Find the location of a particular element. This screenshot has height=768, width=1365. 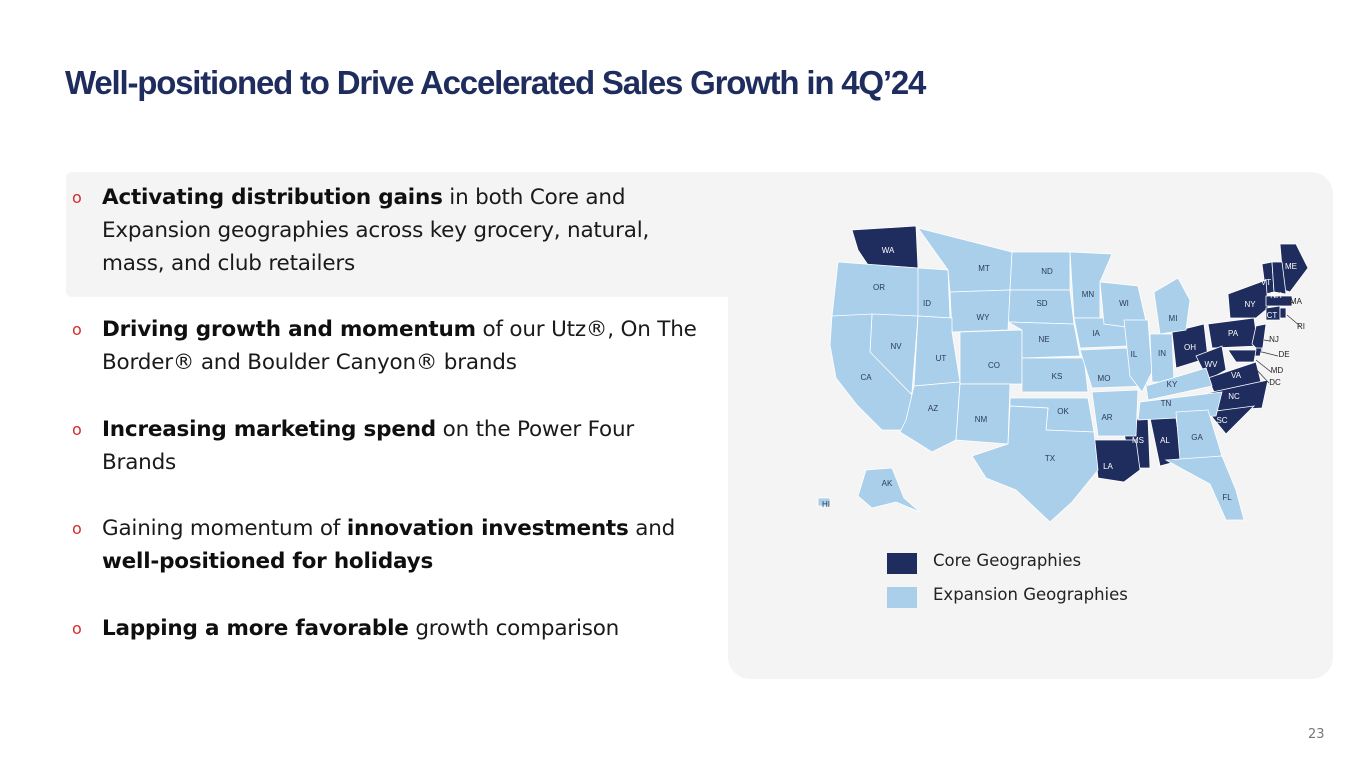

state-label-oh: OH is located at coordinates (1190, 347).